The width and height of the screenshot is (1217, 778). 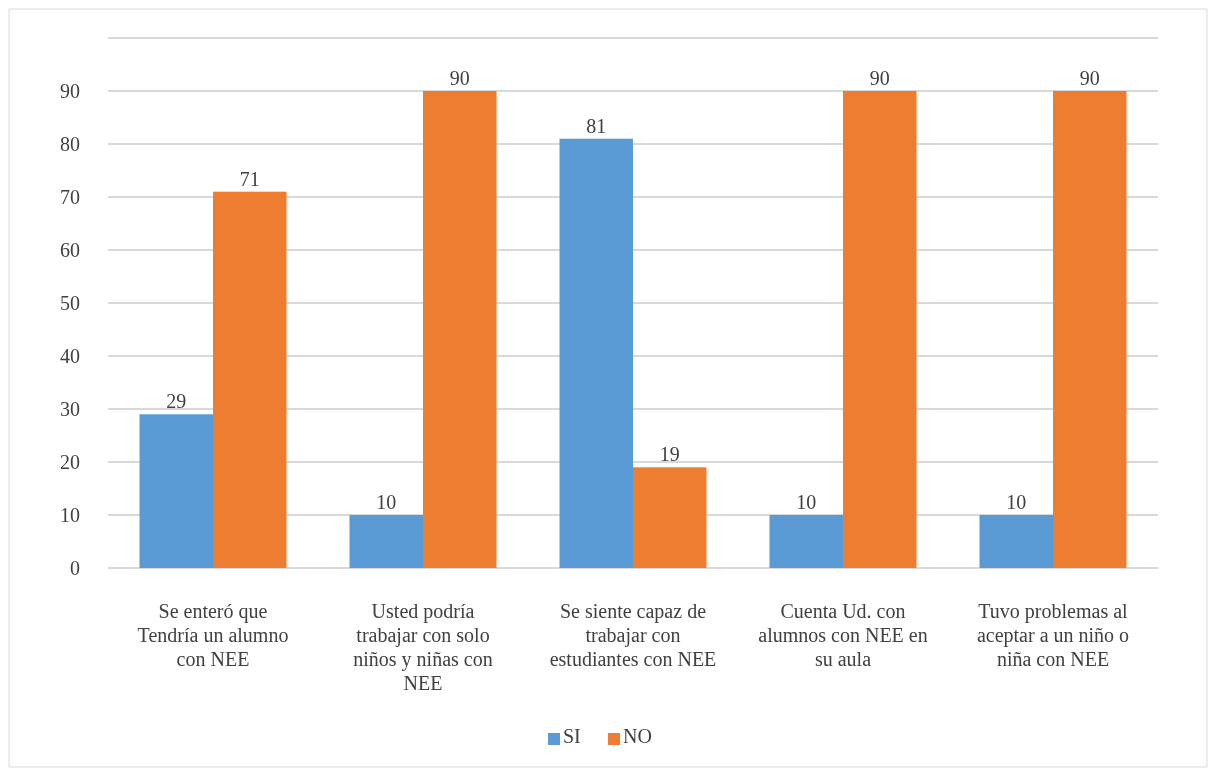 What do you see at coordinates (843, 635) in the screenshot?
I see `x-tick-label: Cuenta Ud. con alumnos con NEE en su aula` at bounding box center [843, 635].